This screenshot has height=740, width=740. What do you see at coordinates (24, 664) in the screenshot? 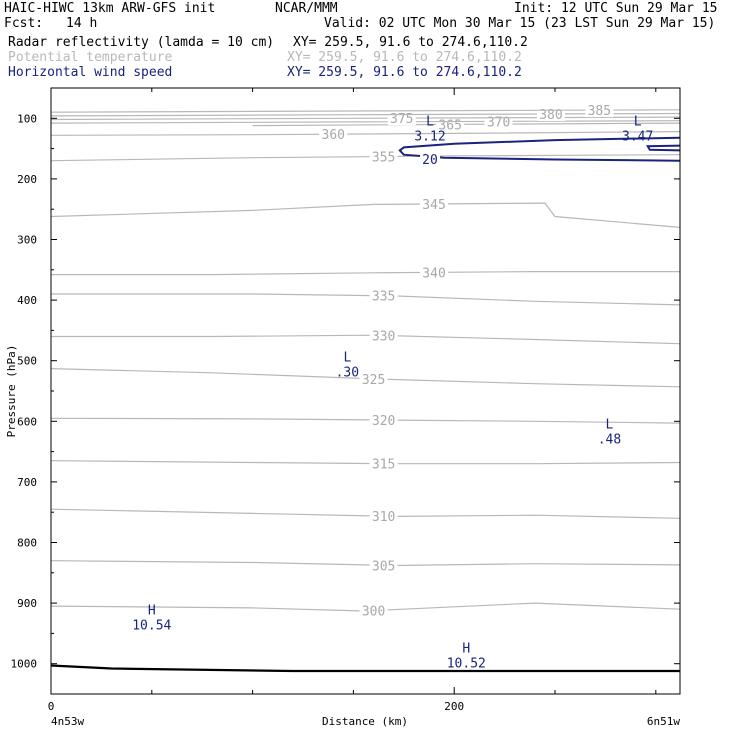
I see `y-tick-label-1000: 1000` at bounding box center [24, 664].